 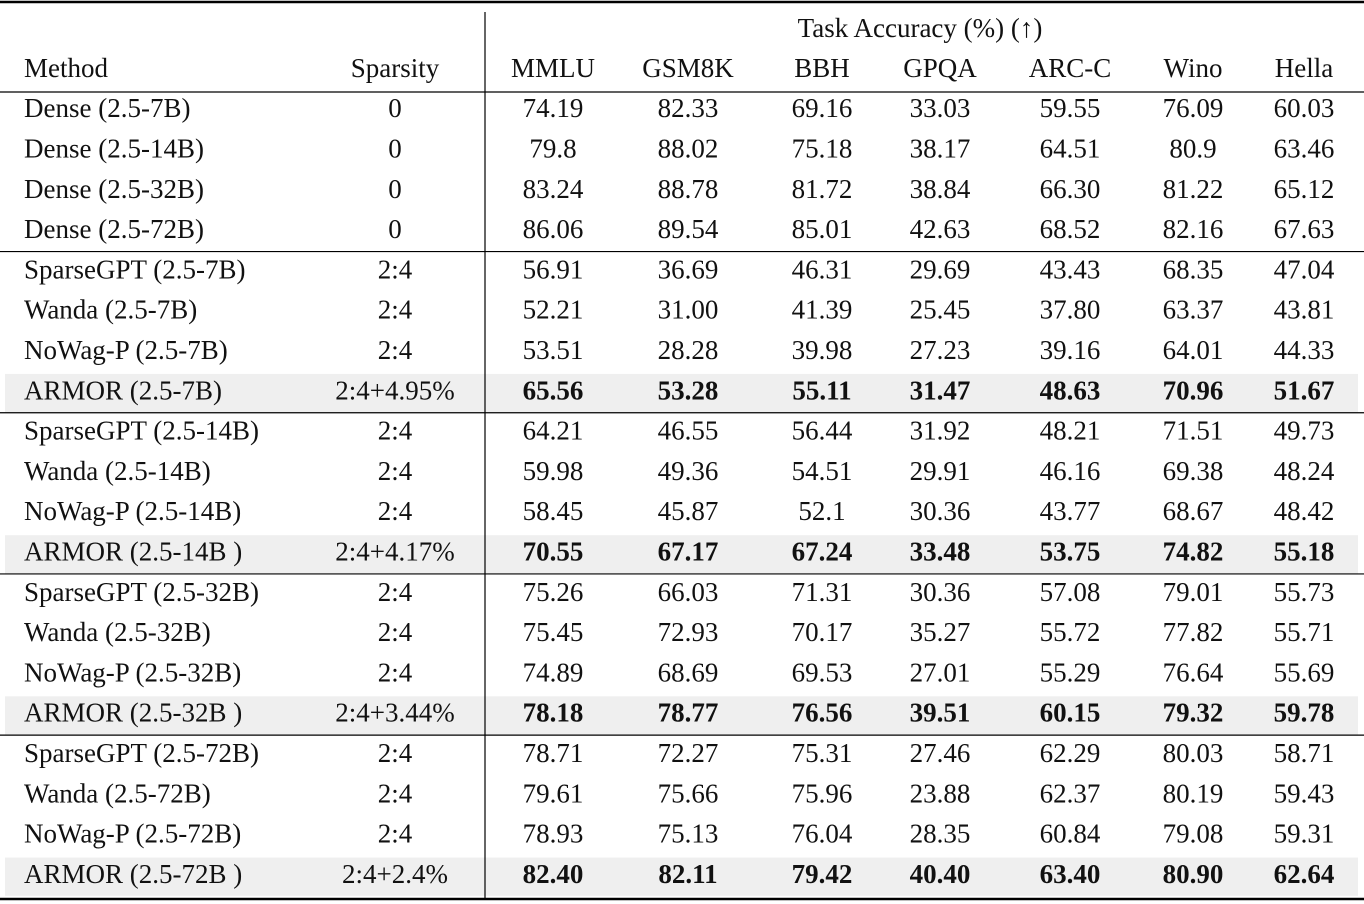 What do you see at coordinates (1193, 189) in the screenshot?
I see `score-cell: 81.22` at bounding box center [1193, 189].